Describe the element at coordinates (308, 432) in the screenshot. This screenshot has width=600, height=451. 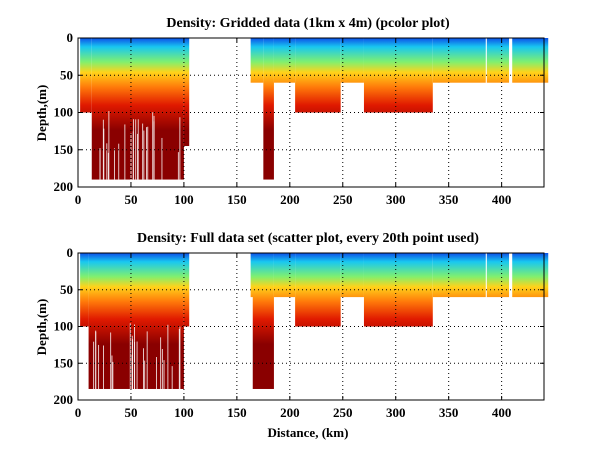
I see `x-axis-label: Distance, (km)` at that location.